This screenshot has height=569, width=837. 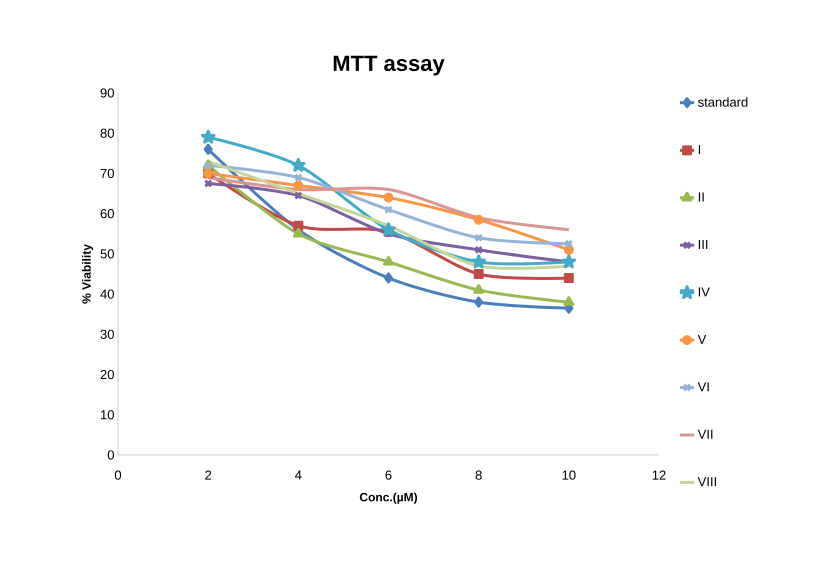 What do you see at coordinates (389, 66) in the screenshot?
I see `chart-title: MTT assay` at bounding box center [389, 66].